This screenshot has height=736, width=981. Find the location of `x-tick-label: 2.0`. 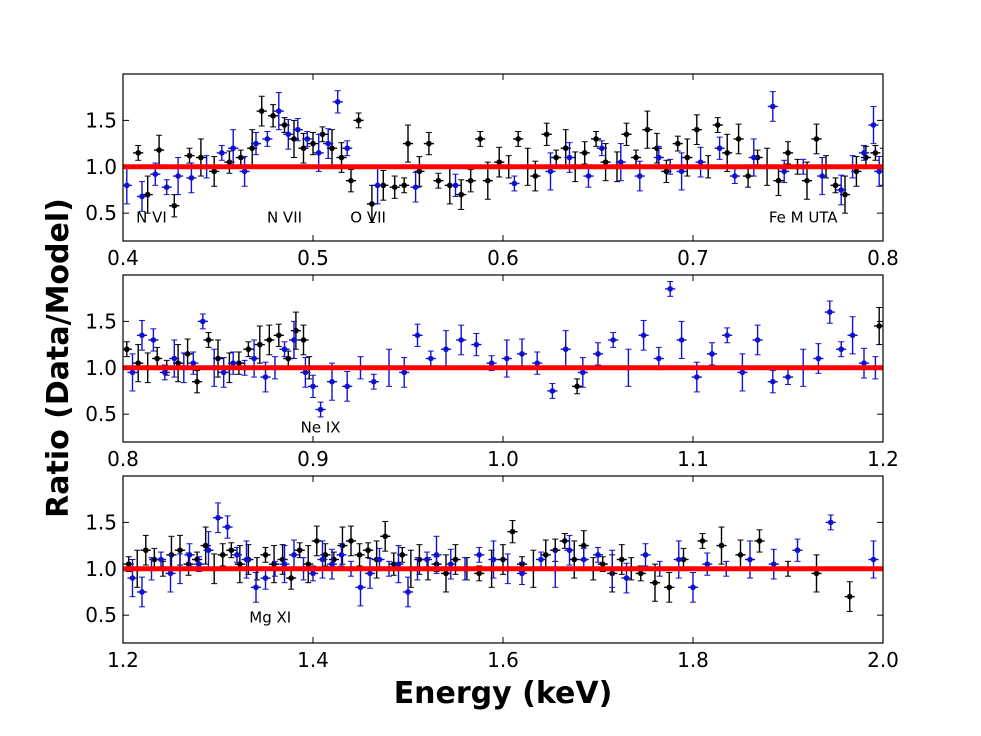

x-tick-label: 2.0 is located at coordinates (883, 660).